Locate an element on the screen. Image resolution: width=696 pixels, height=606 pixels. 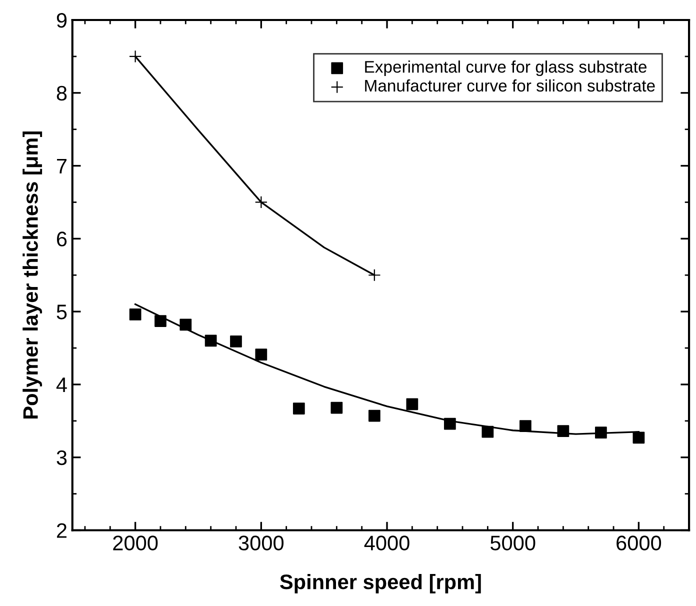
y-tick-label: 7 is located at coordinates (61, 166).